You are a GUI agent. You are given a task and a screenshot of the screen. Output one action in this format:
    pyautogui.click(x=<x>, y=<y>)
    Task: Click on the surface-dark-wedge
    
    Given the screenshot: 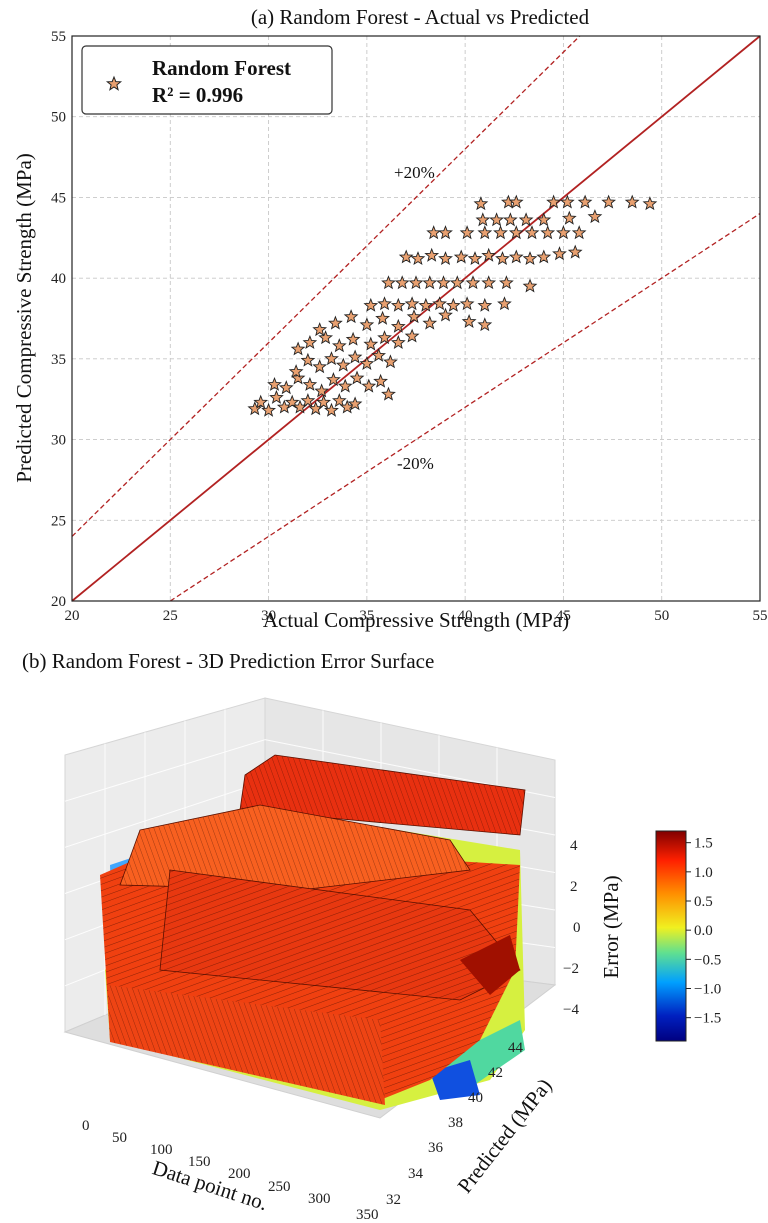 What is the action you would take?
    pyautogui.click(x=490, y=965)
    